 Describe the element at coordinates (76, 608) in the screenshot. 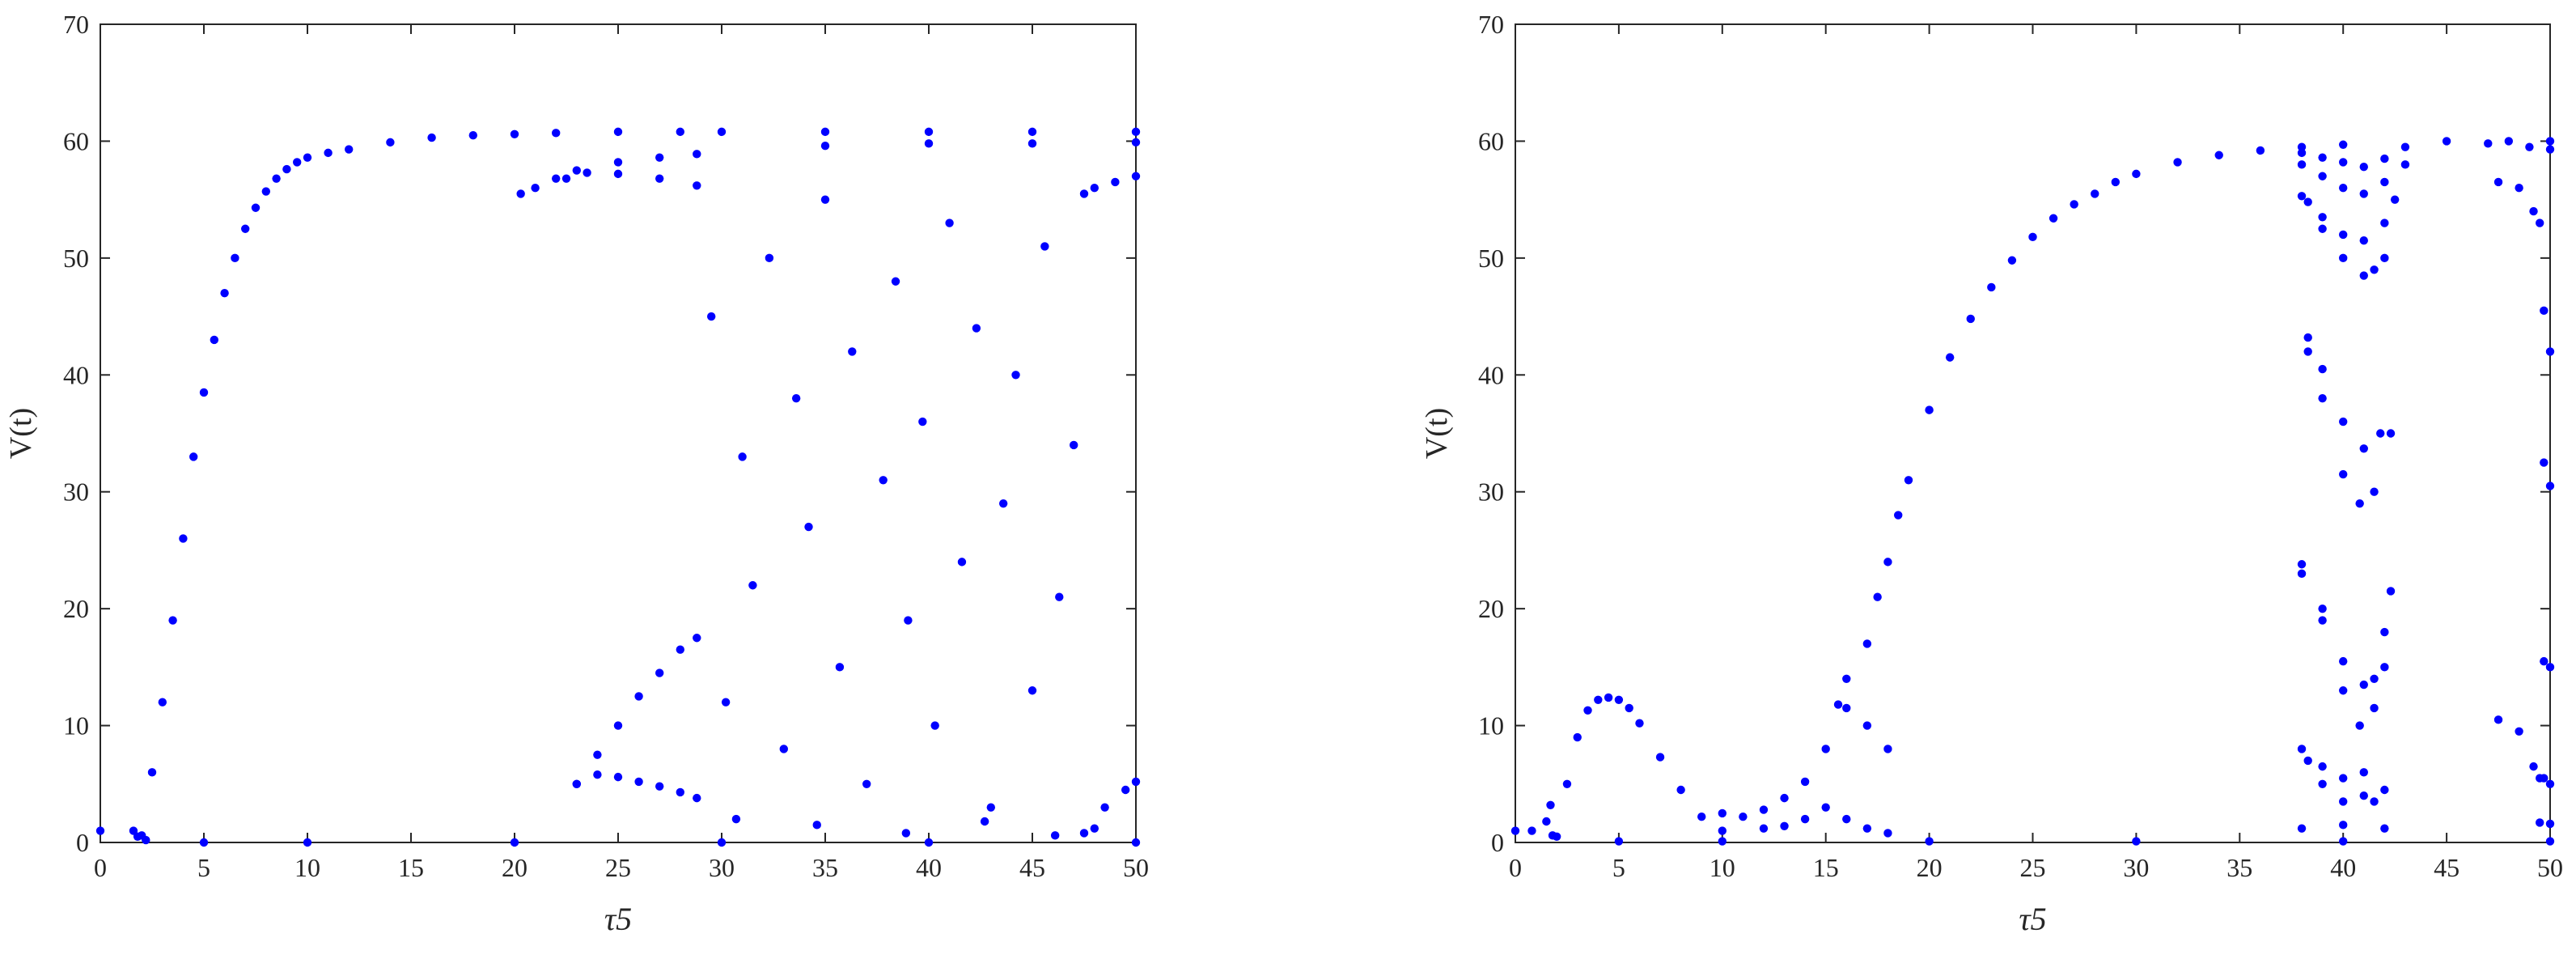

I see `y-tick-label: 20` at that location.